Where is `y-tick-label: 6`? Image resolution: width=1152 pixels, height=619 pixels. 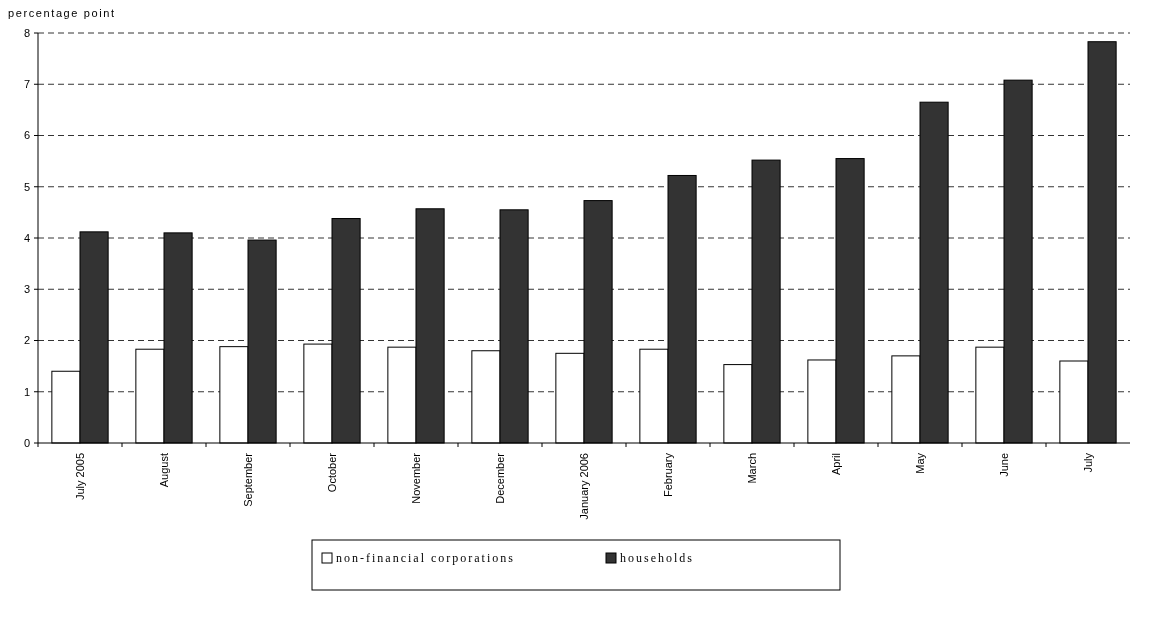 y-tick-label: 6 is located at coordinates (26, 135).